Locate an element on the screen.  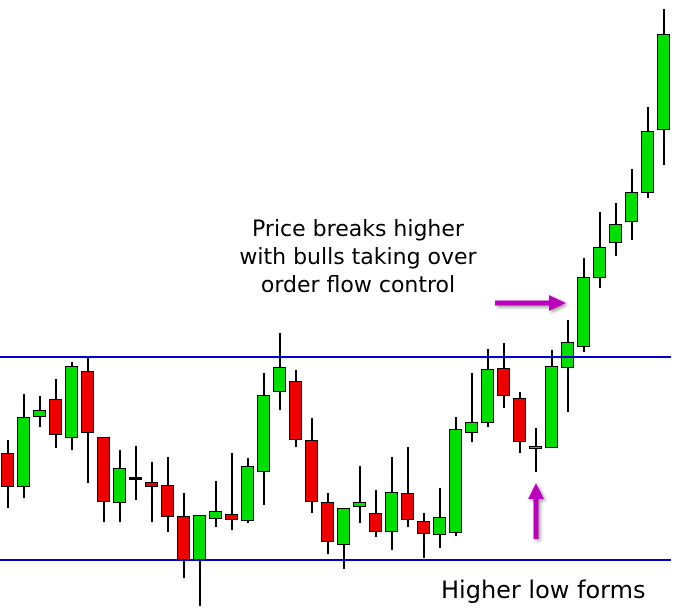
breakout-annotation-line-2: with bulls taking over is located at coordinates (358, 257).